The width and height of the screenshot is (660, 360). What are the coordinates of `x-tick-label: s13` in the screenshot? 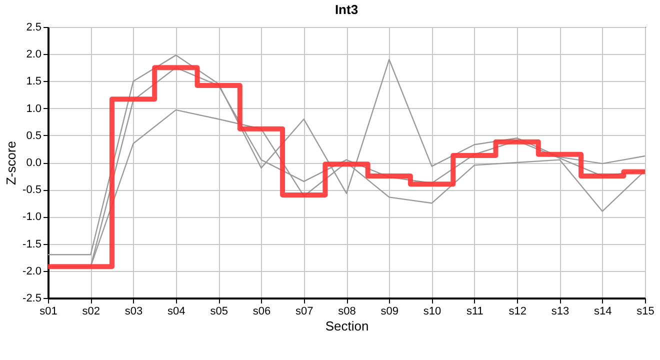 It's located at (560, 312).